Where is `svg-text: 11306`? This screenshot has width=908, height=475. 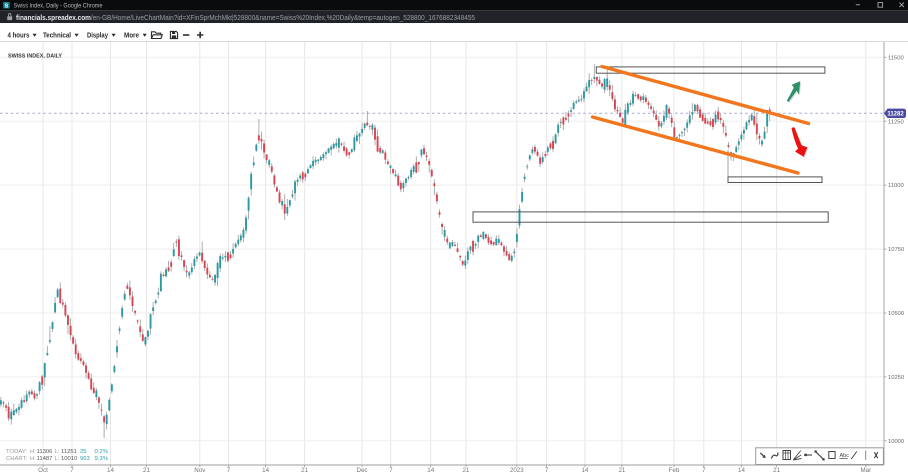
svg-text: 11306 is located at coordinates (45, 452).